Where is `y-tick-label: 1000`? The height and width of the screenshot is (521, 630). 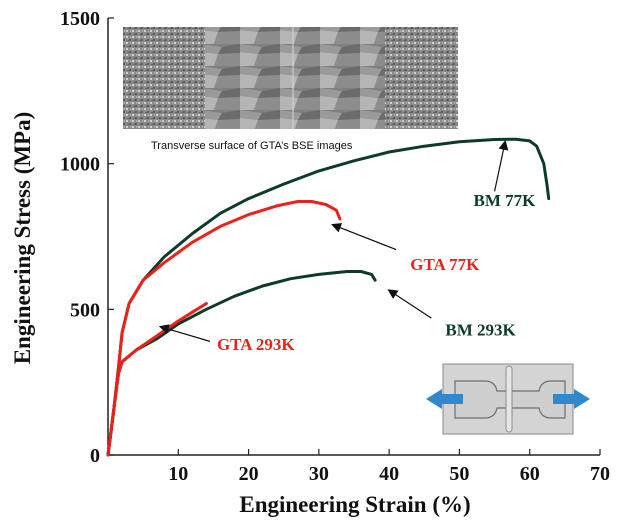 y-tick-label: 1000 is located at coordinates (80, 165).